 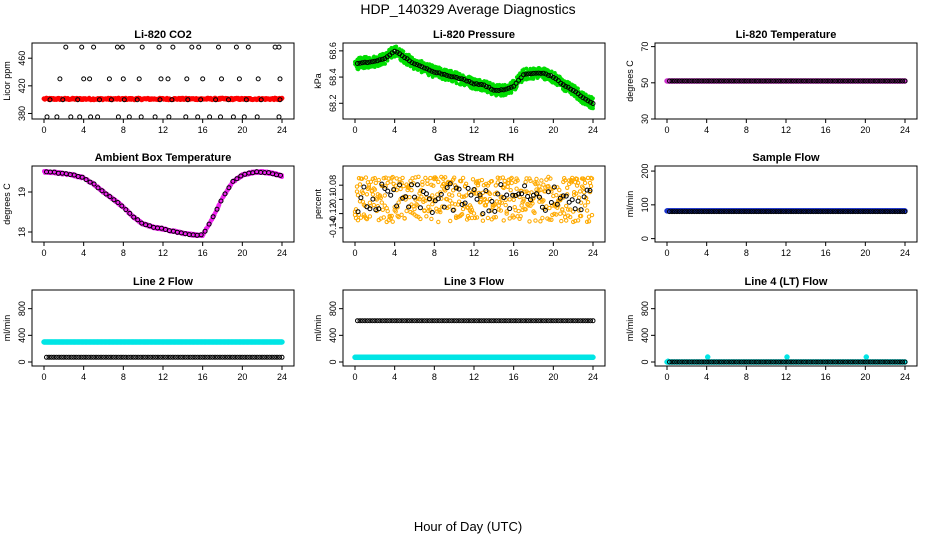 I want to click on x-tick-label: 4, so click(x=394, y=253).